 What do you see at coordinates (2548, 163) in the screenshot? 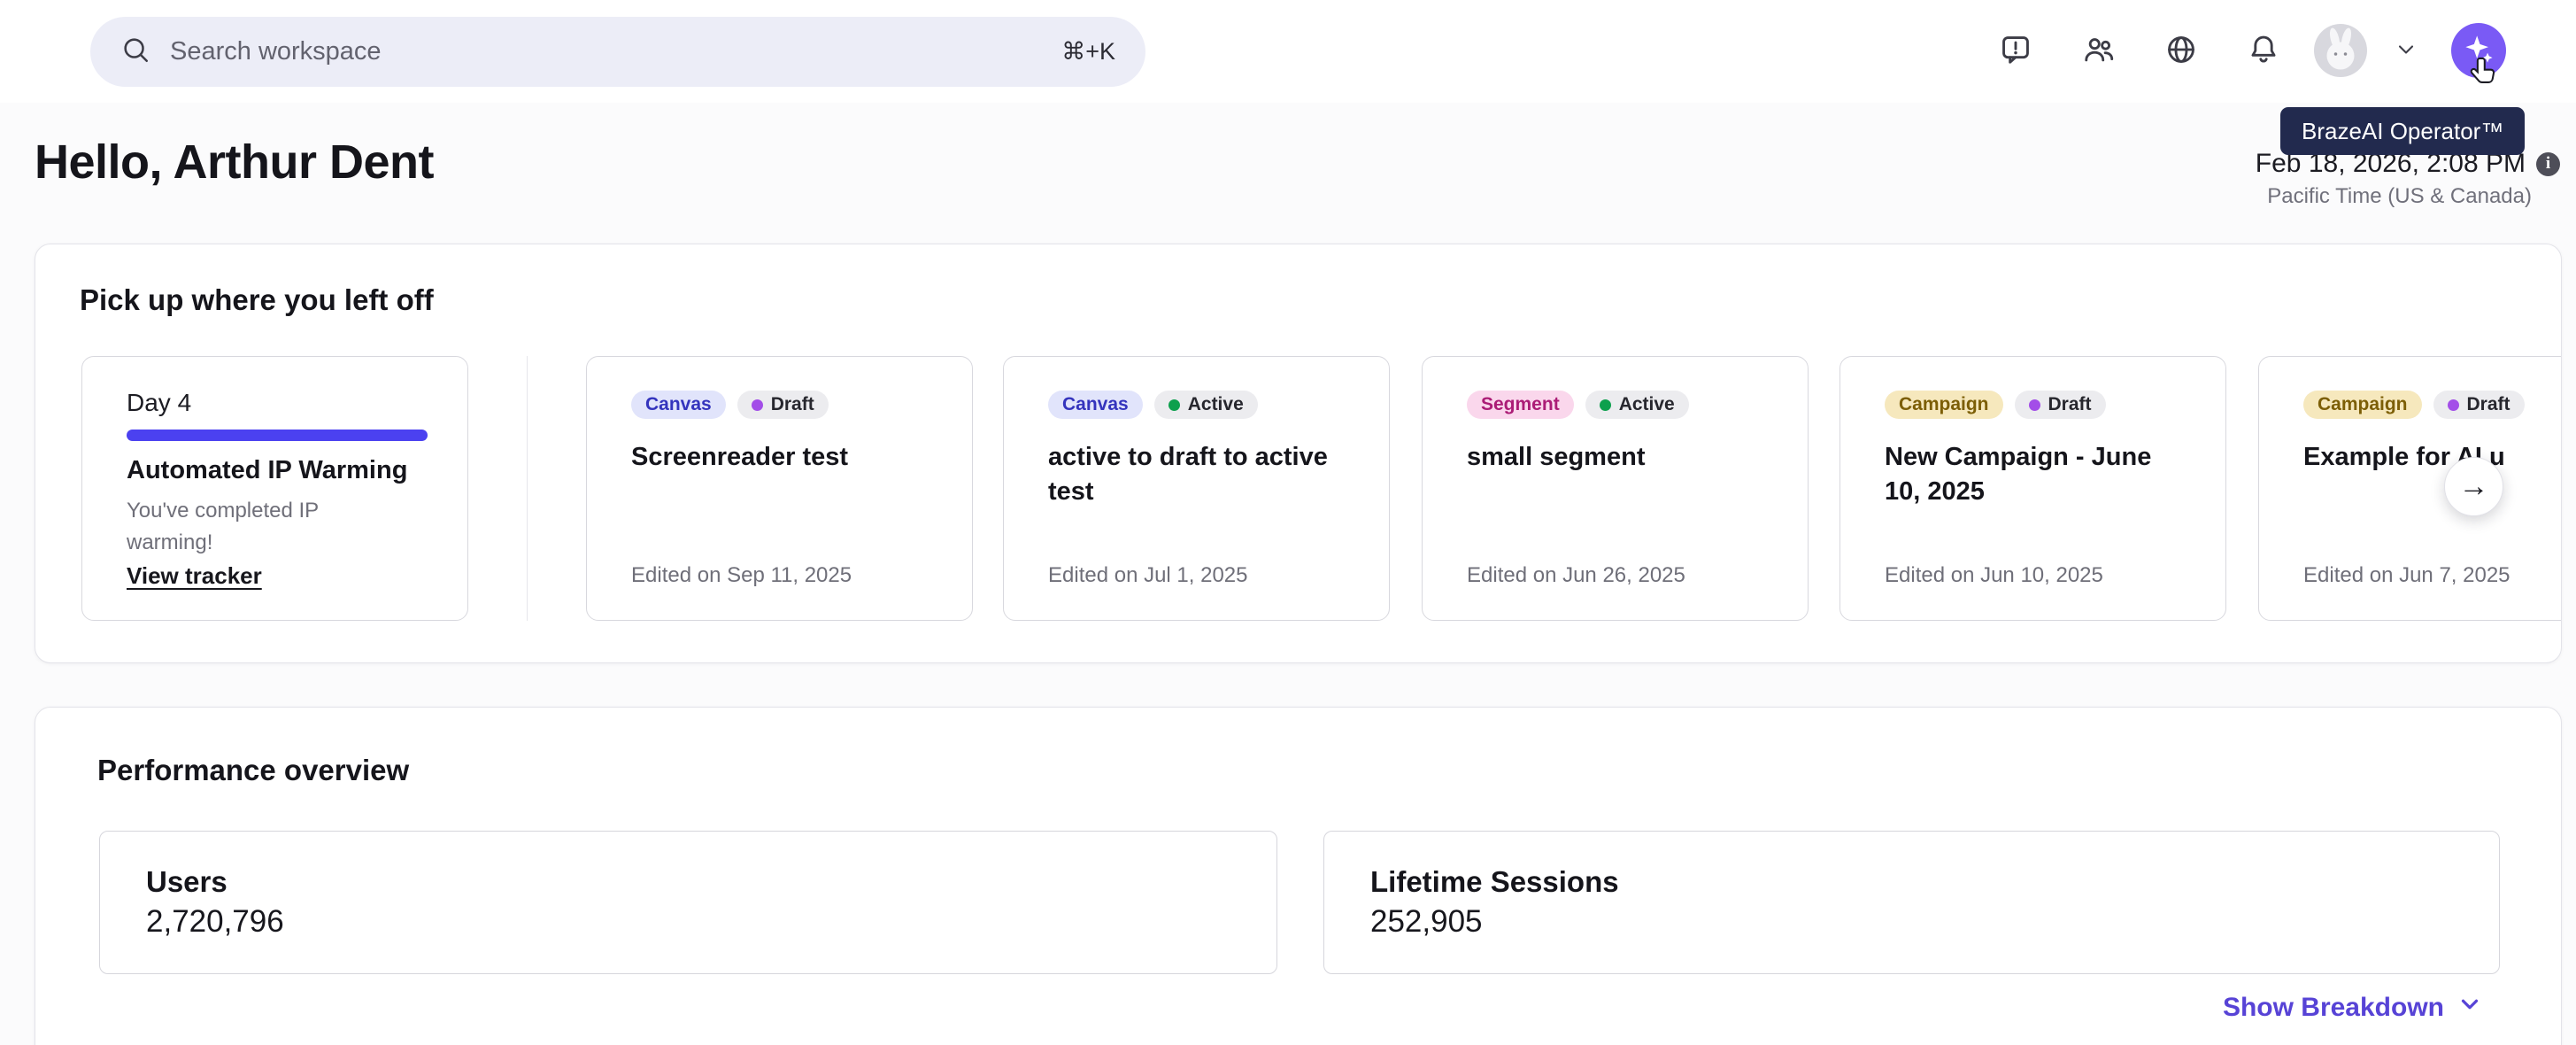
I see `timezone-info-icon: i` at bounding box center [2548, 163].